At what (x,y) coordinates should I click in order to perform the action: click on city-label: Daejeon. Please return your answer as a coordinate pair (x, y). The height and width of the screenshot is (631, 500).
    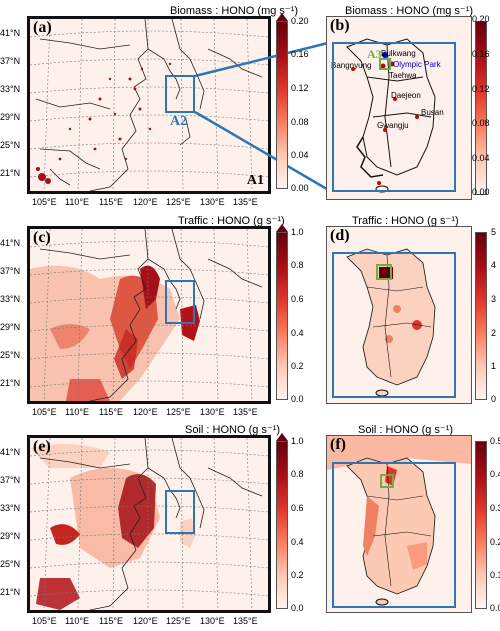
    Looking at the image, I should click on (406, 95).